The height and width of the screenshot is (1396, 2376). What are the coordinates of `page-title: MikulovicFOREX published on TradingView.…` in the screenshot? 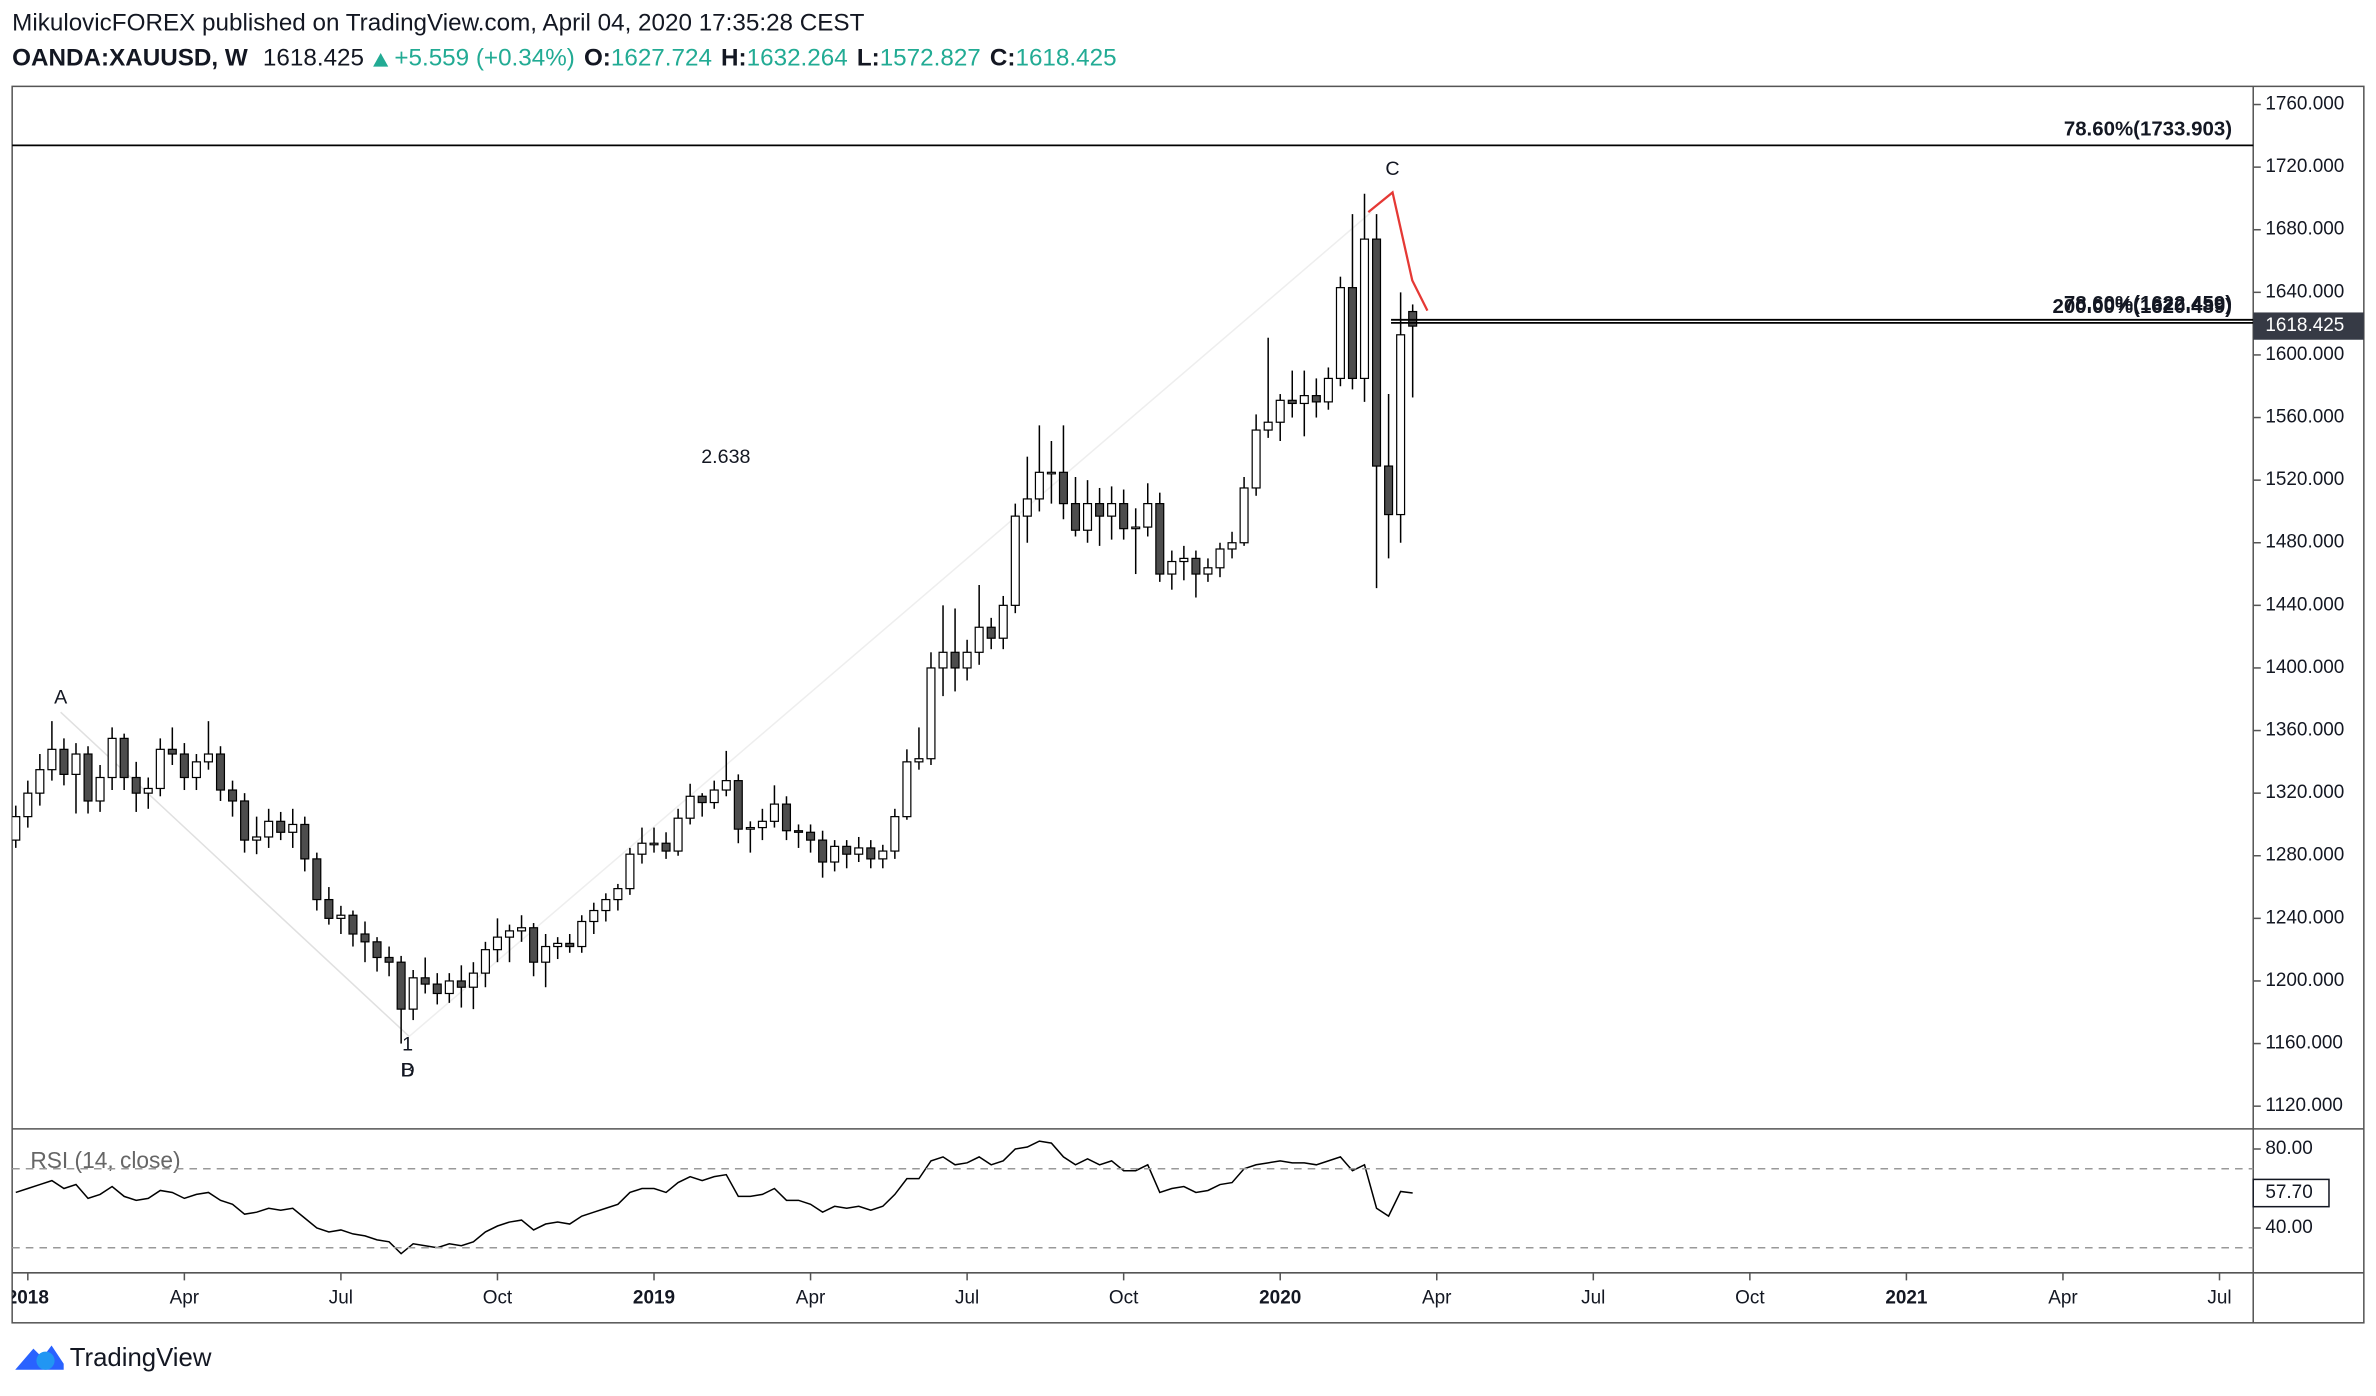 It's located at (438, 23).